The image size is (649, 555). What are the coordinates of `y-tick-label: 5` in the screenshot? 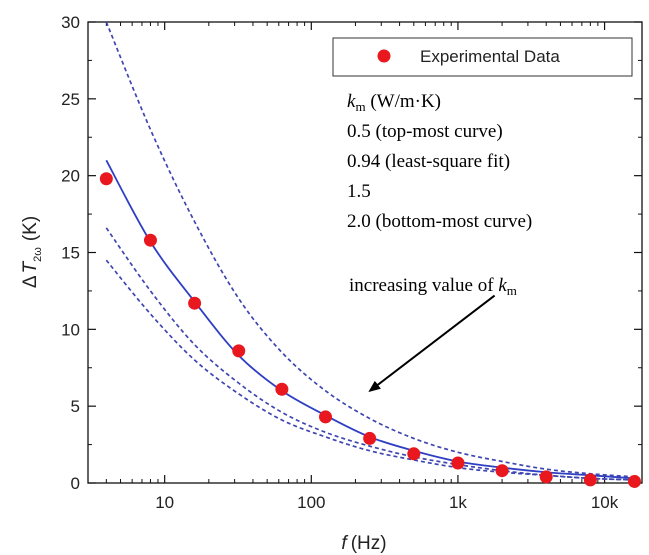 It's located at (75, 406).